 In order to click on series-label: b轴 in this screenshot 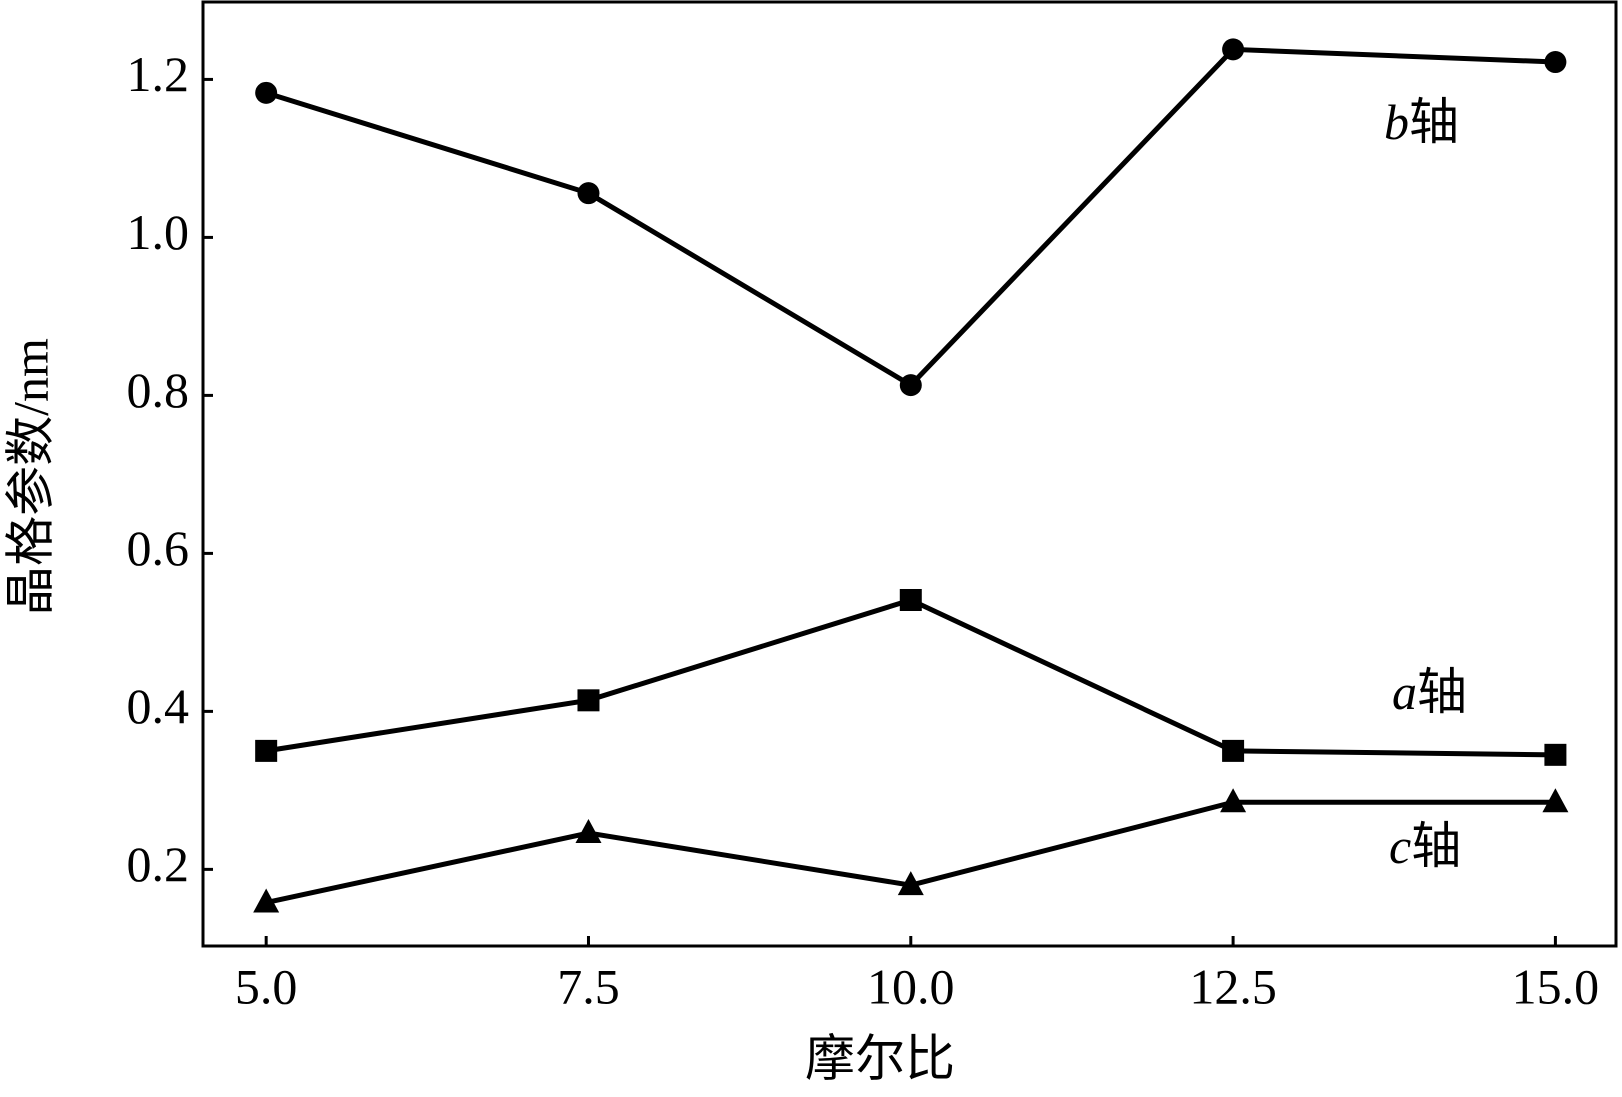, I will do `click(1421, 122)`.